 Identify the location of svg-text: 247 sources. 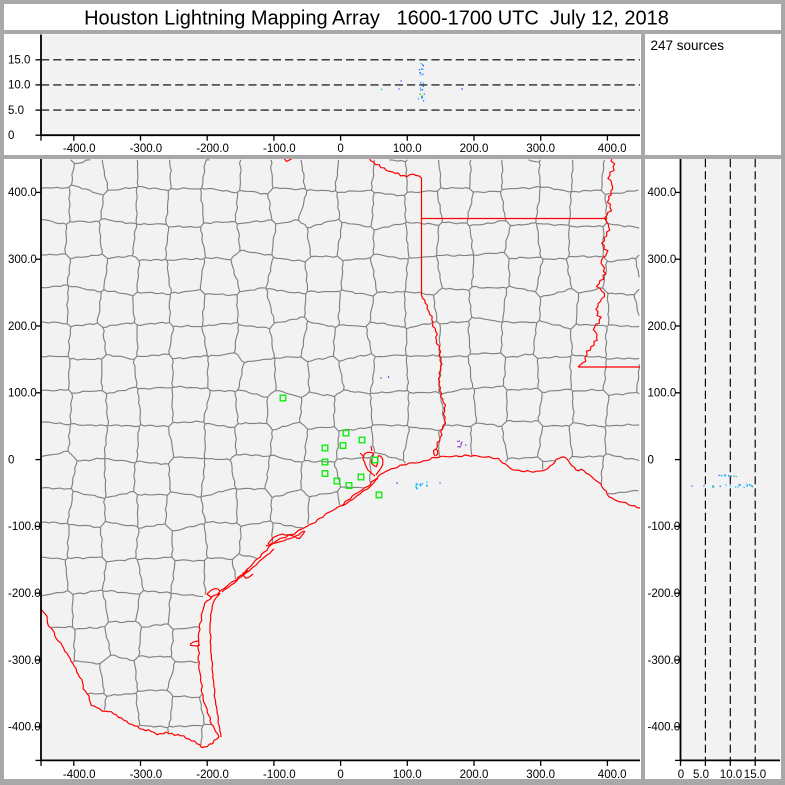
(688, 45).